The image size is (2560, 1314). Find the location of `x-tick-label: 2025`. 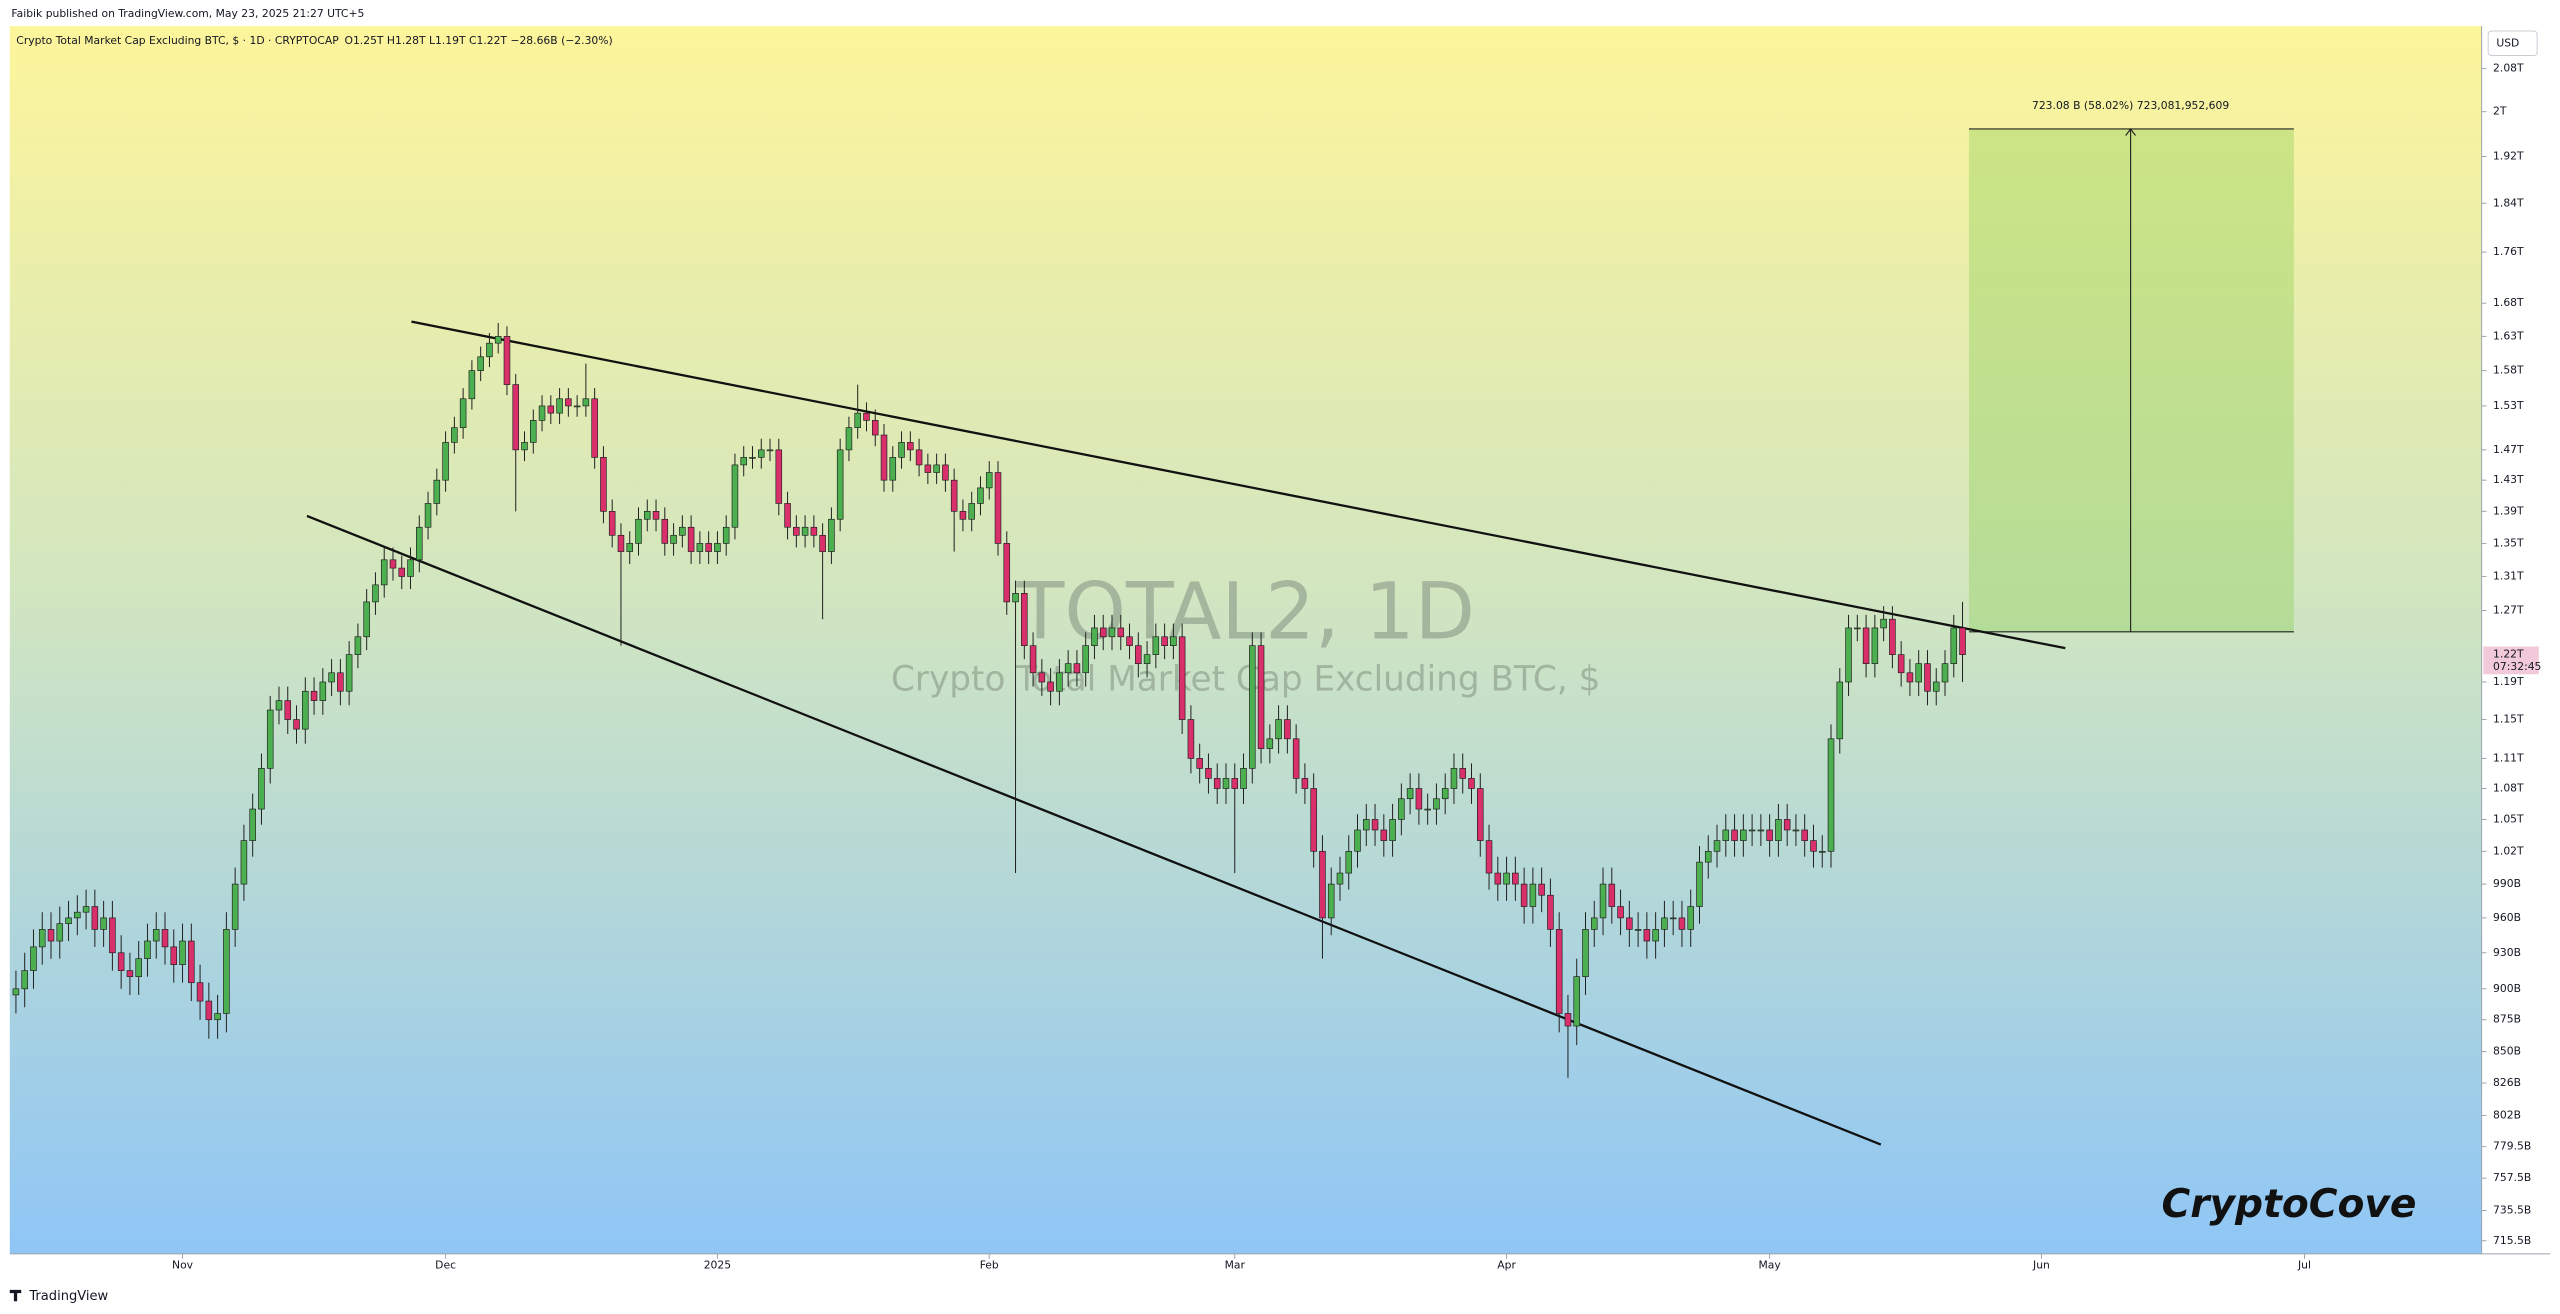

x-tick-label: 2025 is located at coordinates (717, 1264).